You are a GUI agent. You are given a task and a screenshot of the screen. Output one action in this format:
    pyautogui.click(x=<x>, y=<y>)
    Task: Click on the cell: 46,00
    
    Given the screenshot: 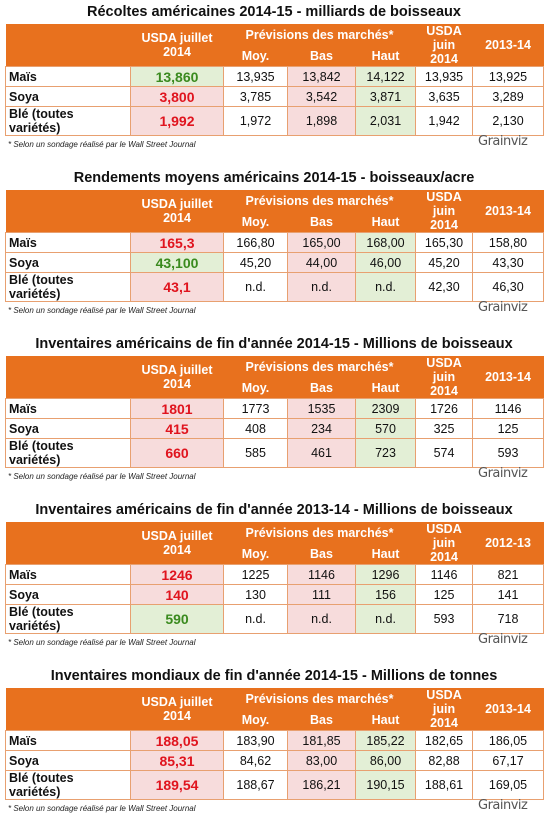 What is the action you would take?
    pyautogui.click(x=385, y=262)
    